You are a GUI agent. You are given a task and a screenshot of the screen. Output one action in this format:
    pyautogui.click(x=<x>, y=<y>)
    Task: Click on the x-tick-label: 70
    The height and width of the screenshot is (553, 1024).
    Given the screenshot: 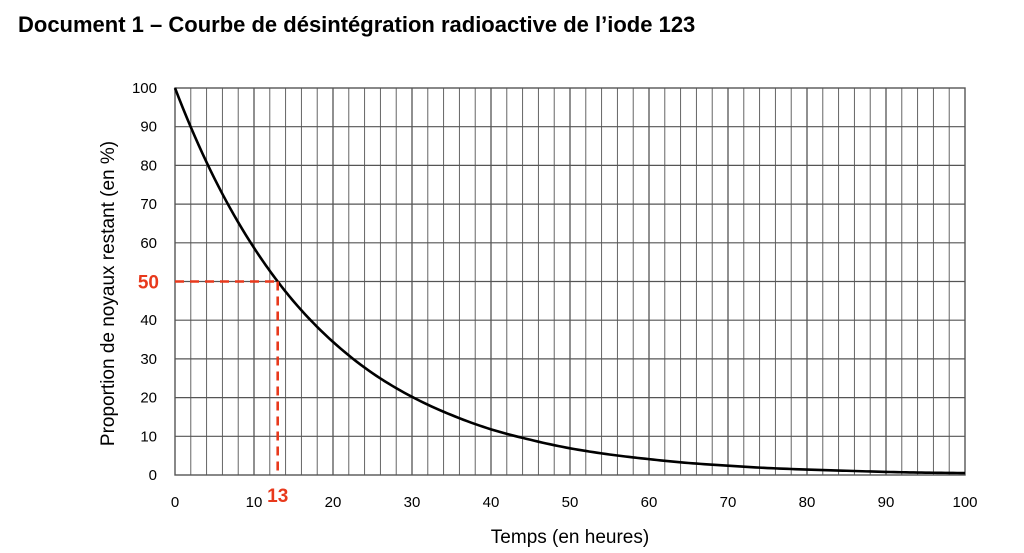 What is the action you would take?
    pyautogui.click(x=728, y=502)
    